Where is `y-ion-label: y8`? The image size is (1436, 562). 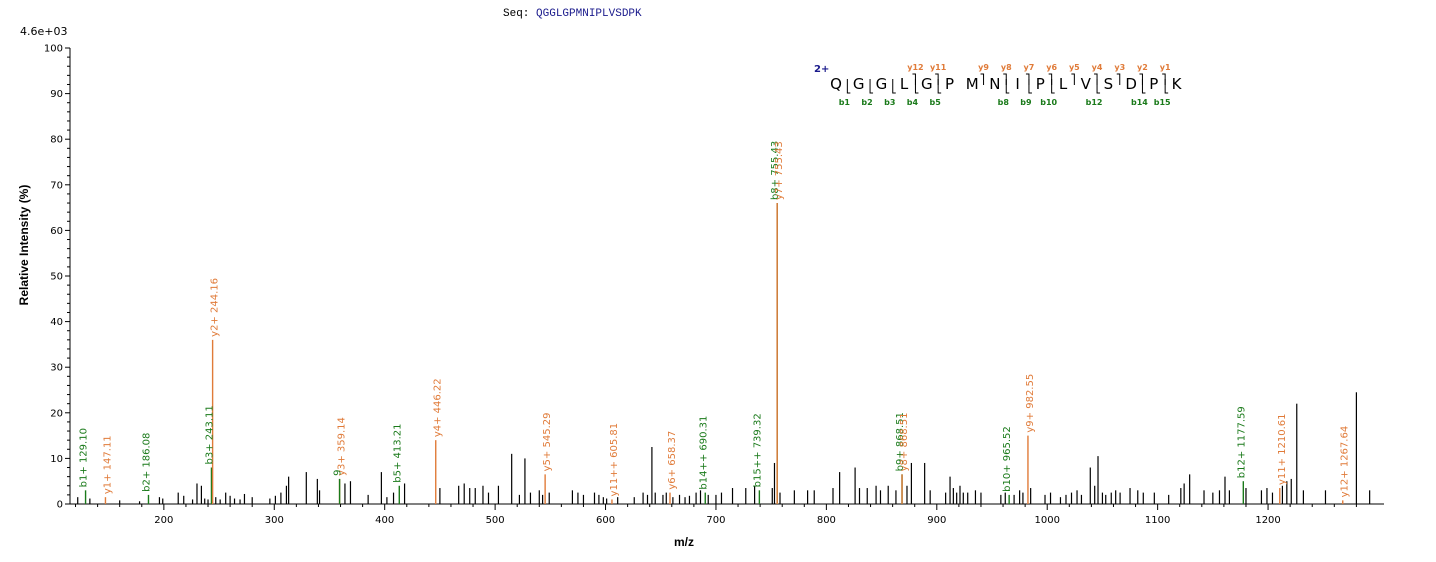 y-ion-label: y8 is located at coordinates (1006, 67).